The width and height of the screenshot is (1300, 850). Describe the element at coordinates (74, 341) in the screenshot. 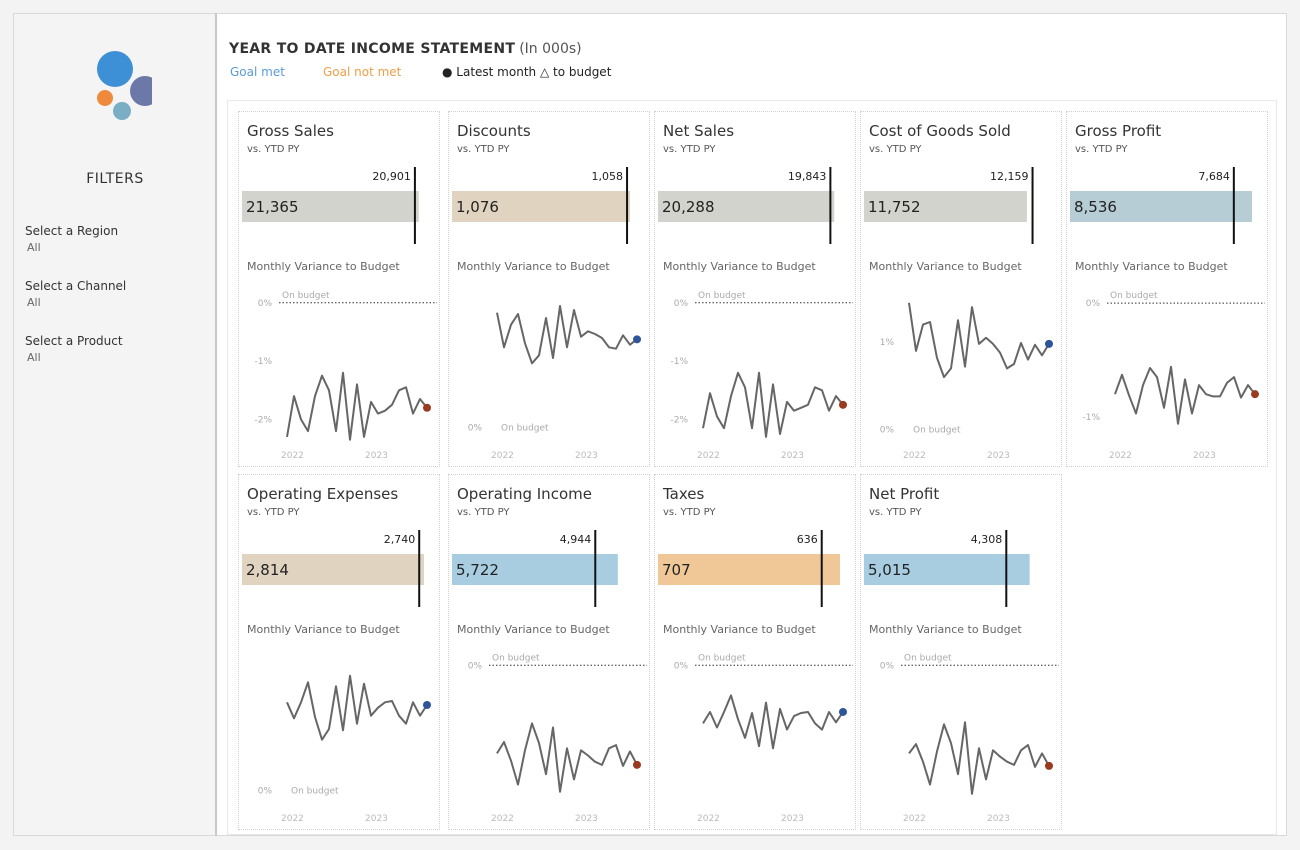

I see `product-filter-label: Select a Product` at that location.